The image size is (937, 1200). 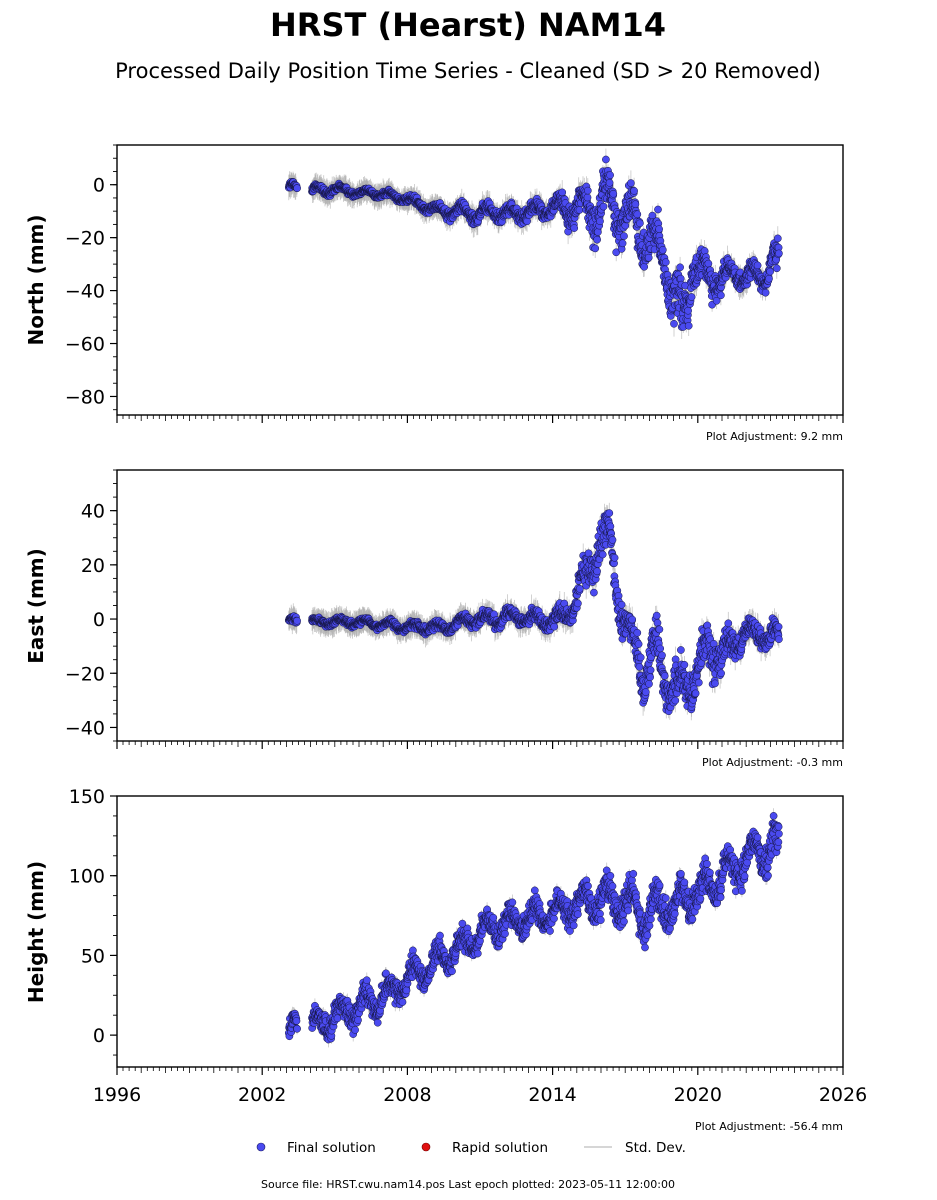 What do you see at coordinates (85, 239) in the screenshot?
I see `y-tick-label: −20` at bounding box center [85, 239].